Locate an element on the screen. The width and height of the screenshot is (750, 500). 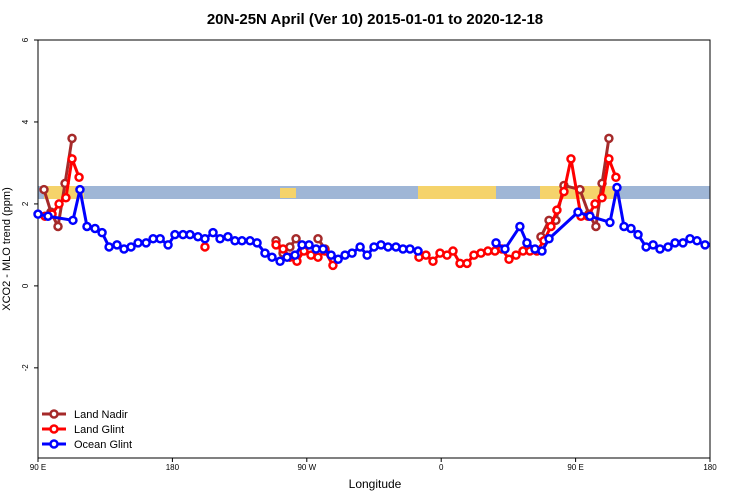
x-tick-label: 90 W is located at coordinates (306, 467).